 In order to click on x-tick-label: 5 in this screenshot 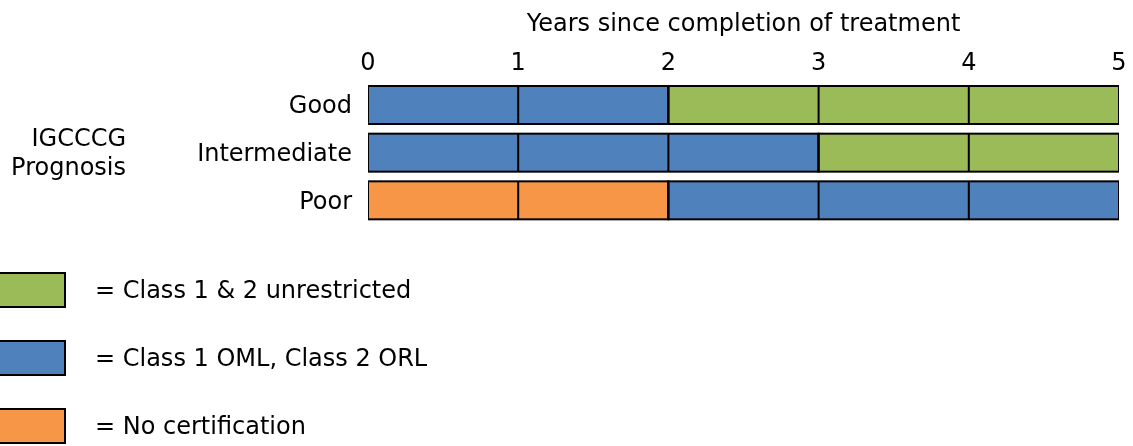, I will do `click(1119, 62)`.